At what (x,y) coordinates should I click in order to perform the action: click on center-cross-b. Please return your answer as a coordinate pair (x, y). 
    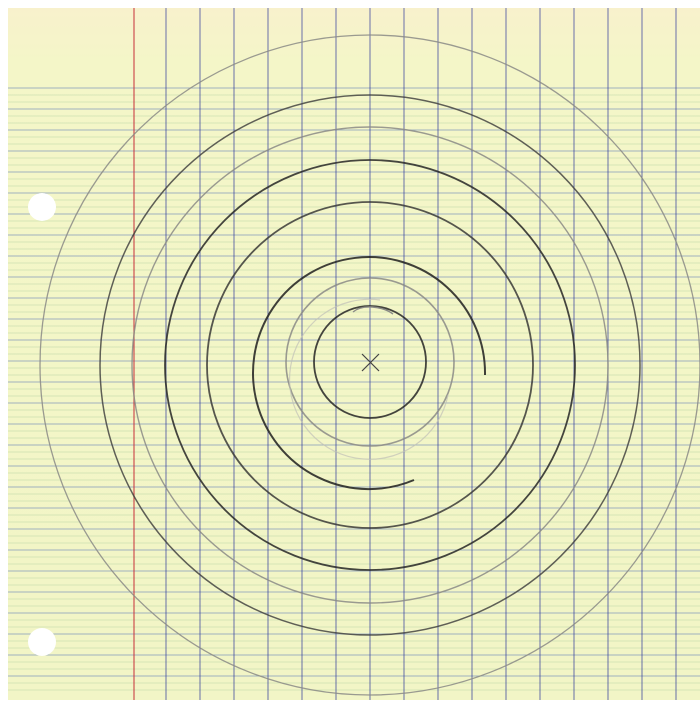
    Looking at the image, I should click on (370, 362).